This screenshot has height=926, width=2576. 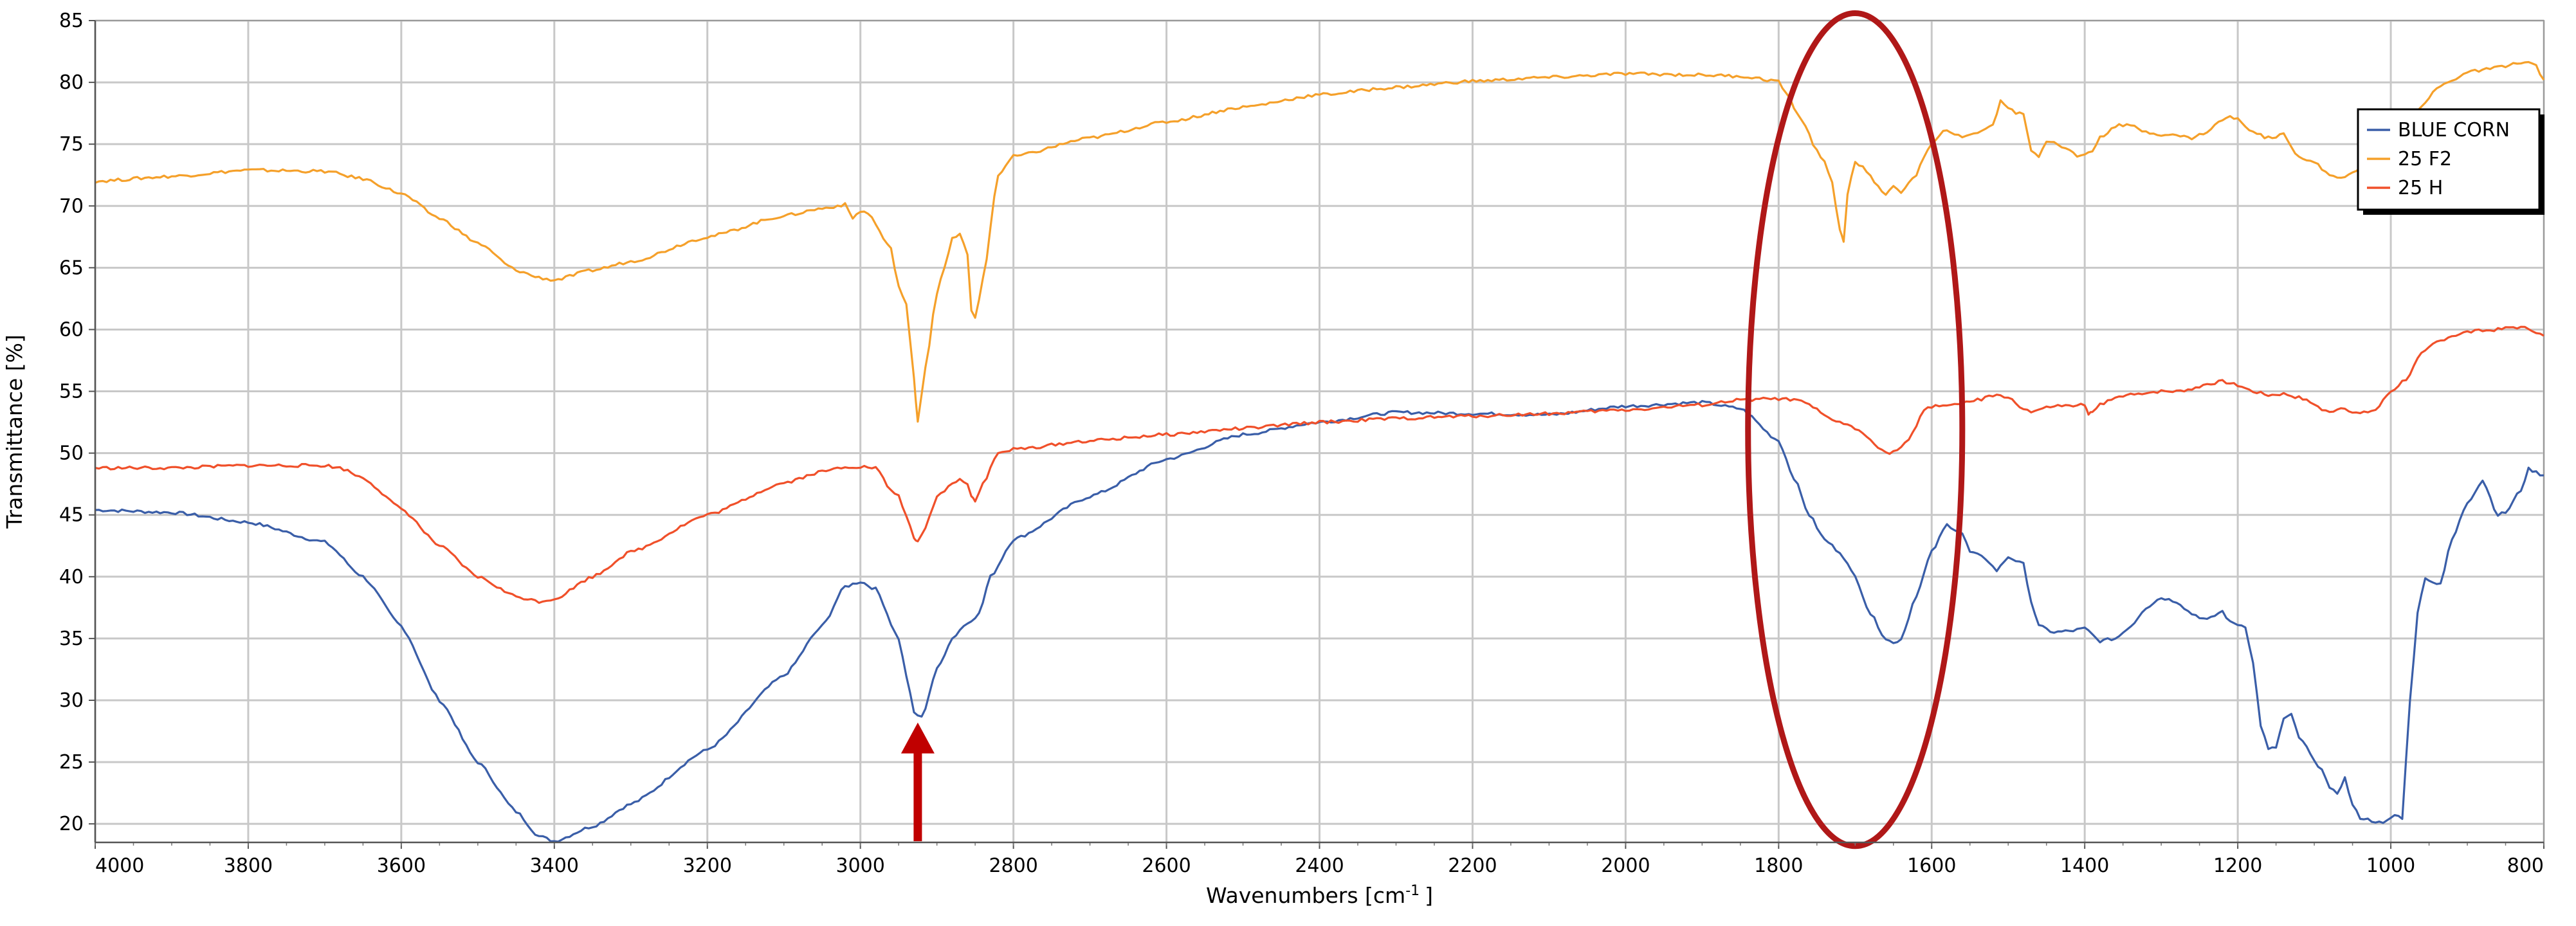 What do you see at coordinates (1472, 866) in the screenshot?
I see `x-tick-label: 2200` at bounding box center [1472, 866].